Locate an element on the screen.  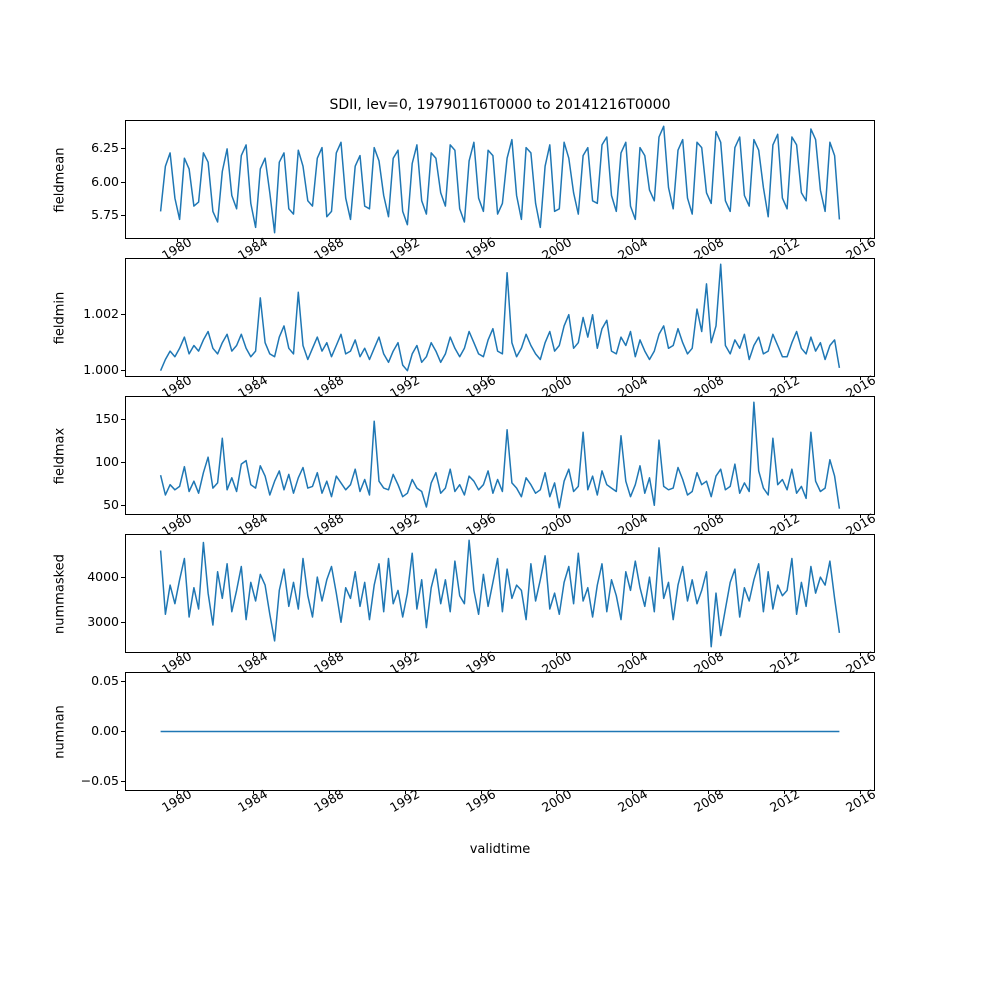
y-tick-label: 6.25 is located at coordinates (105, 148).